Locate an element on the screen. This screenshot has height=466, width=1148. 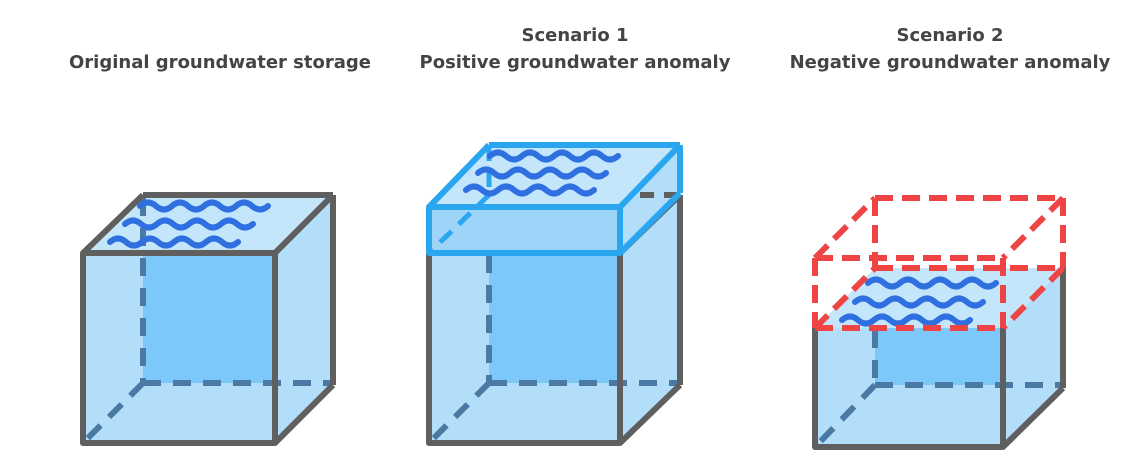
title-line: Scenario 2 is located at coordinates (950, 35).